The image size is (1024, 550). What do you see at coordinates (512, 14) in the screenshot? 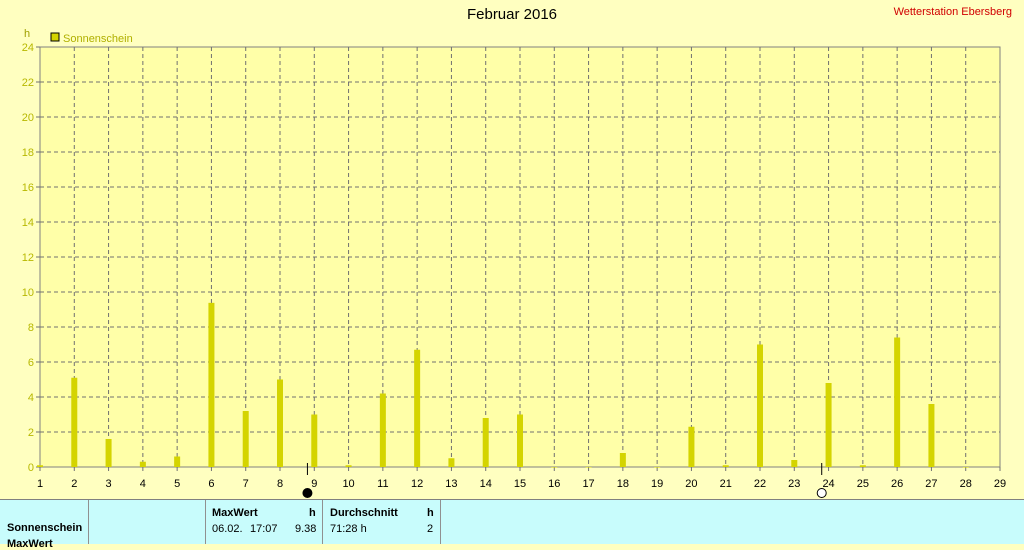
I see `chart-title: Februar 2016` at bounding box center [512, 14].